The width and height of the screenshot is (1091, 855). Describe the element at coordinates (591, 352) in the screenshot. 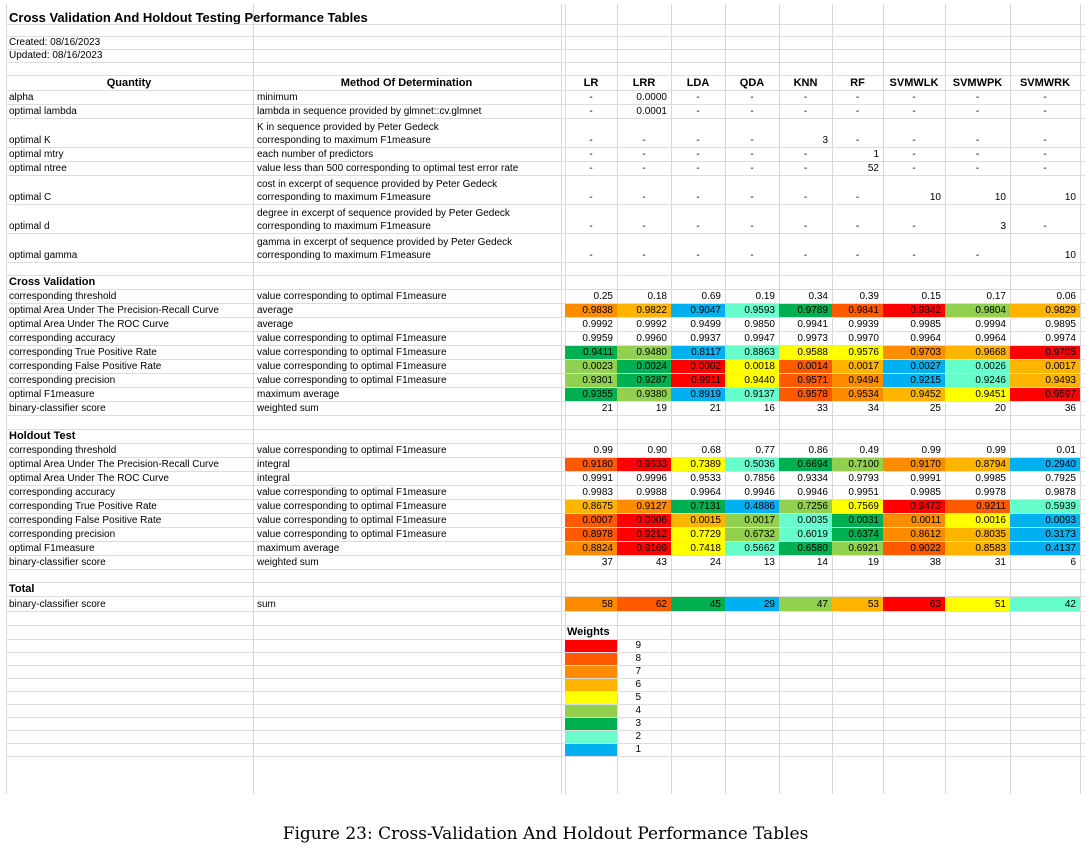

I see `value-cell-weighted: 0.9411` at that location.